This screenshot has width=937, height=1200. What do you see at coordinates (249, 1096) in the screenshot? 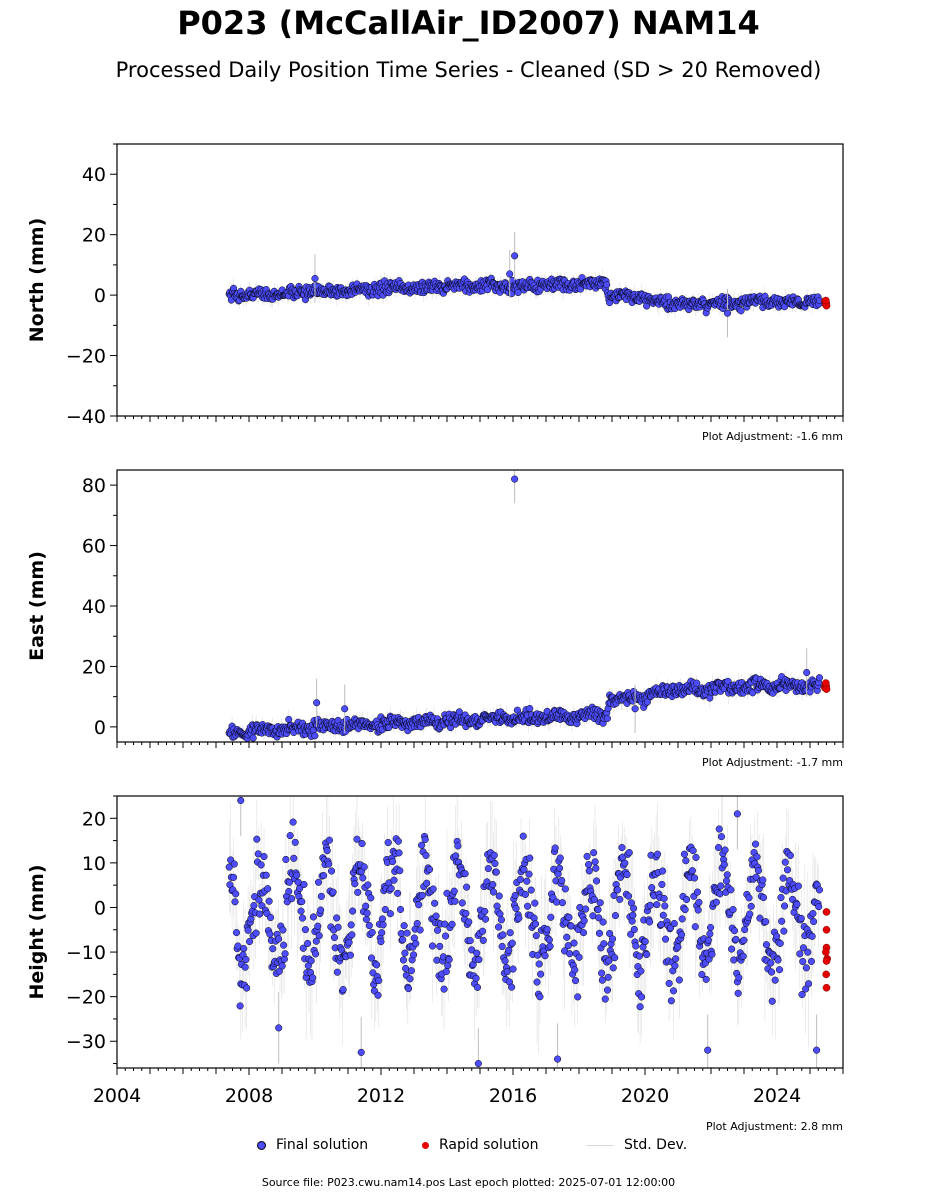
I see `x-tick-label: 2008` at bounding box center [249, 1096].